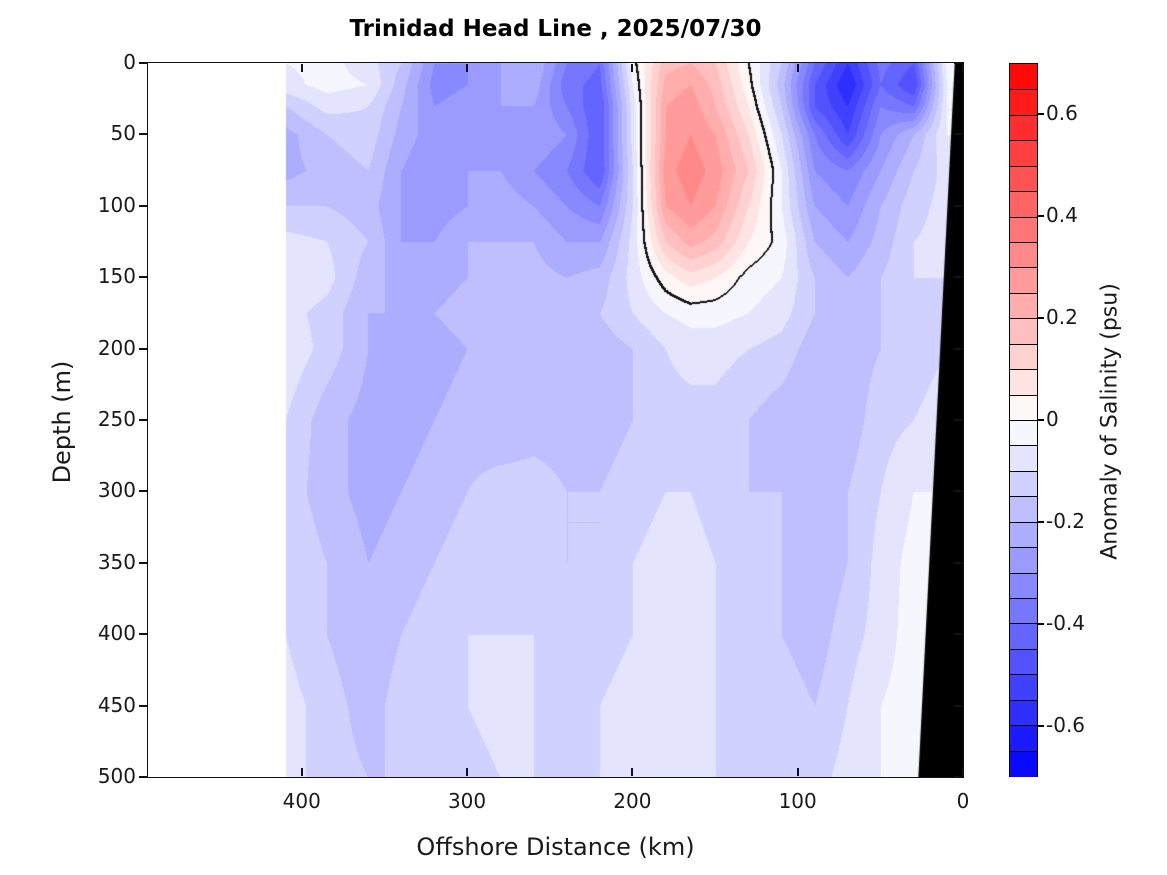 The width and height of the screenshot is (1167, 875). Describe the element at coordinates (116, 347) in the screenshot. I see `y-tick-label: 200` at that location.